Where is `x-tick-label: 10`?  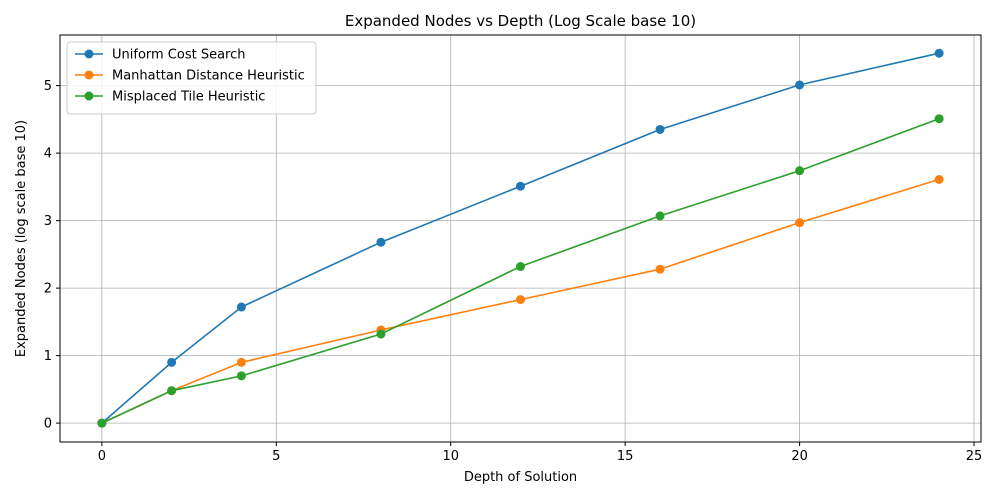 x-tick-label: 10 is located at coordinates (450, 456).